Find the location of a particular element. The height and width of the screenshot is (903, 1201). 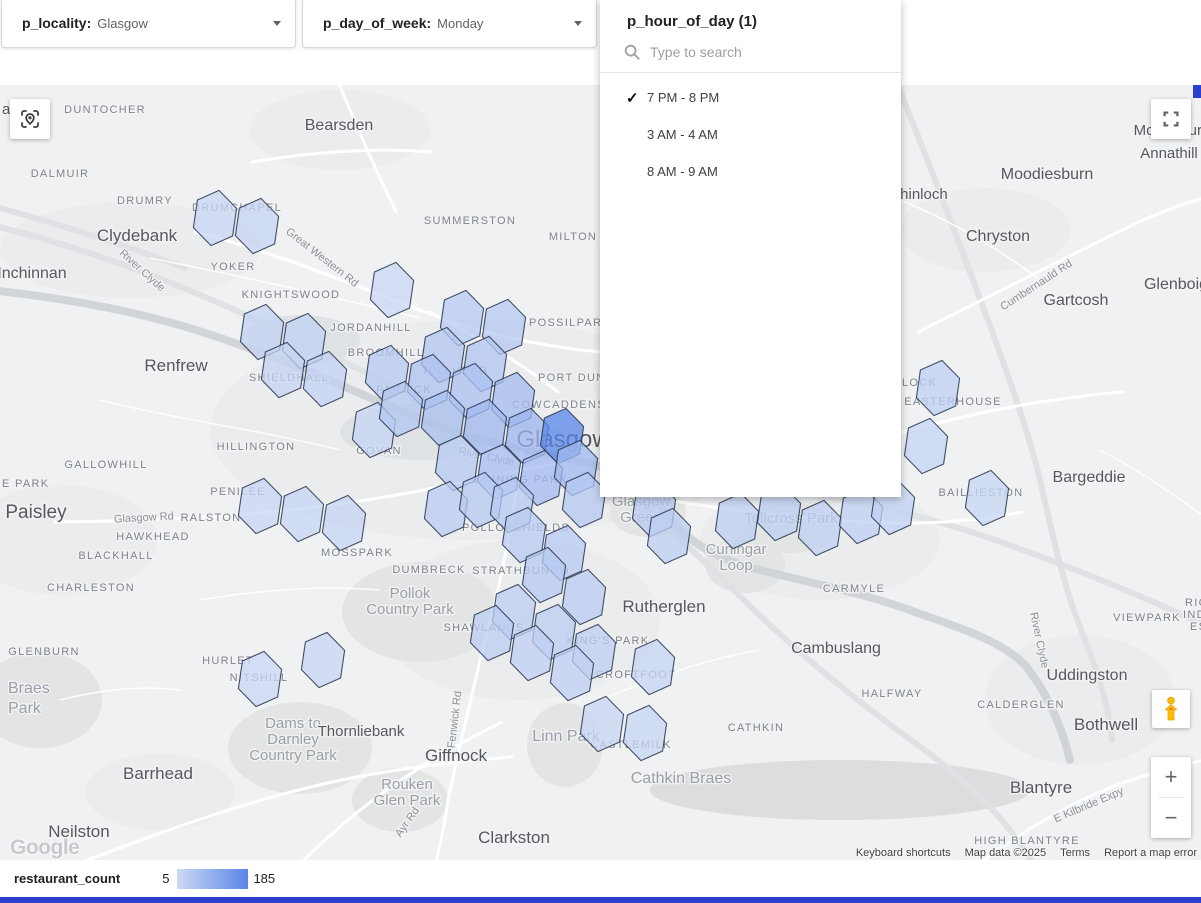

filter-day-value: Monday is located at coordinates (460, 23).